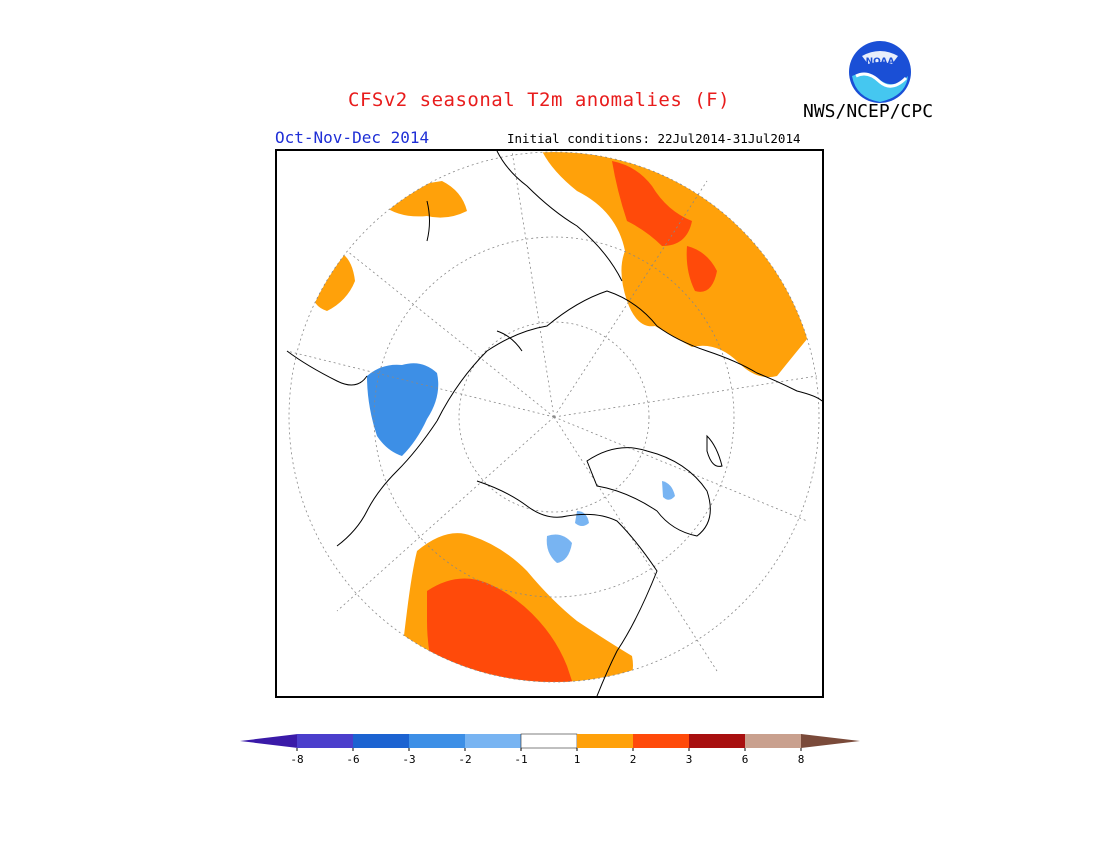 Image resolution: width=1100 pixels, height=850 pixels. I want to click on anomaly-region-central-asia, so click(333, 281).